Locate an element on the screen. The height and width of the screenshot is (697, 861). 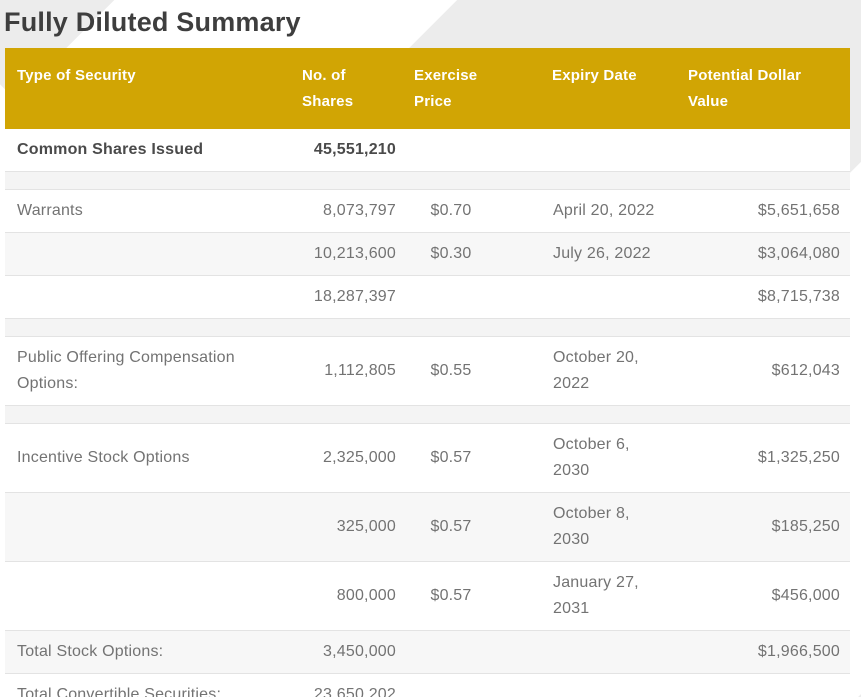
page-title: Fully Diluted Summary is located at coordinates (152, 22).